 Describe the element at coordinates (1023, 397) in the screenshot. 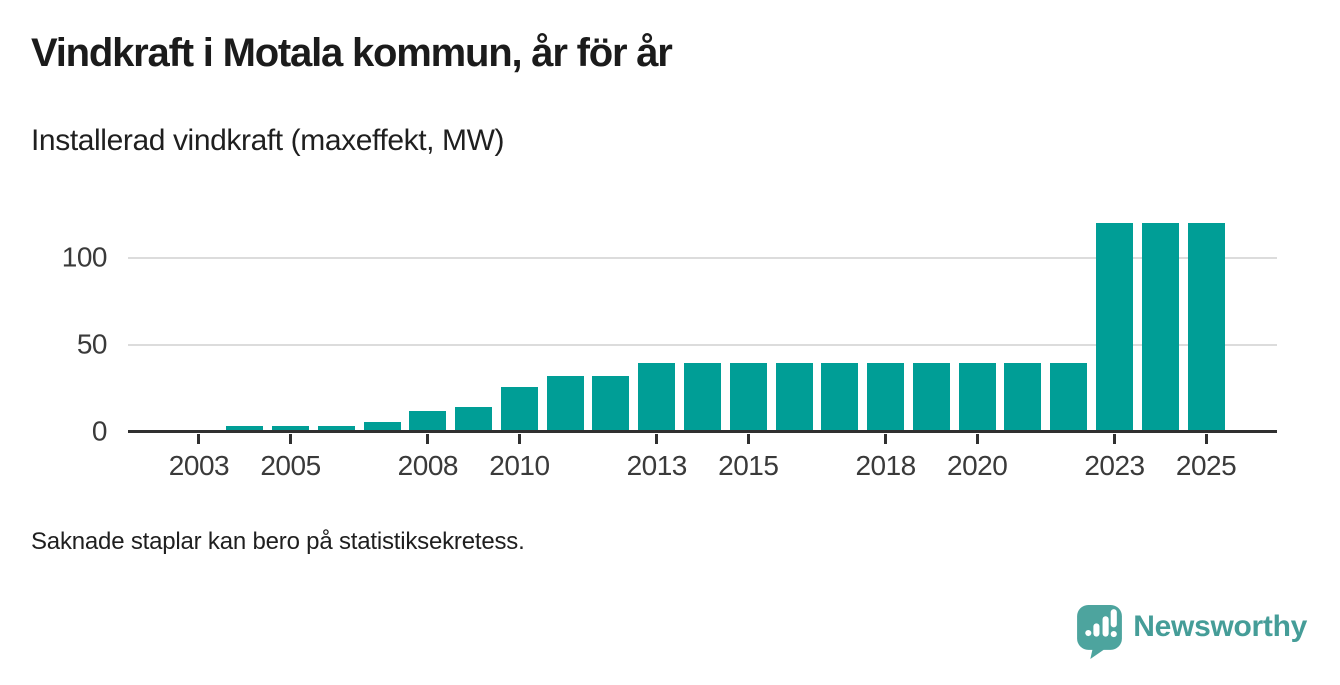

I see `bar-2021` at that location.